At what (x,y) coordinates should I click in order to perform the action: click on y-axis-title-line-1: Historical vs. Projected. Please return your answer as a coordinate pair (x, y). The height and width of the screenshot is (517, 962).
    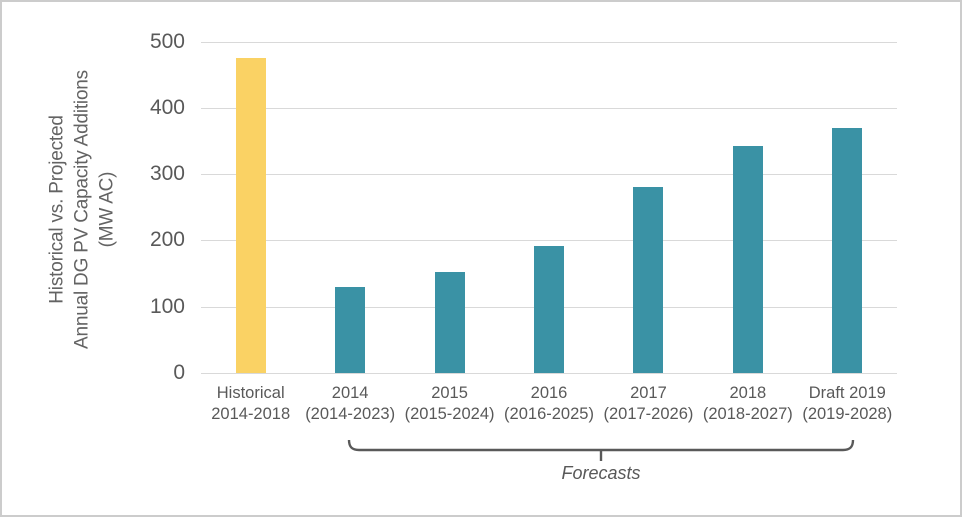
    Looking at the image, I should click on (57, 209).